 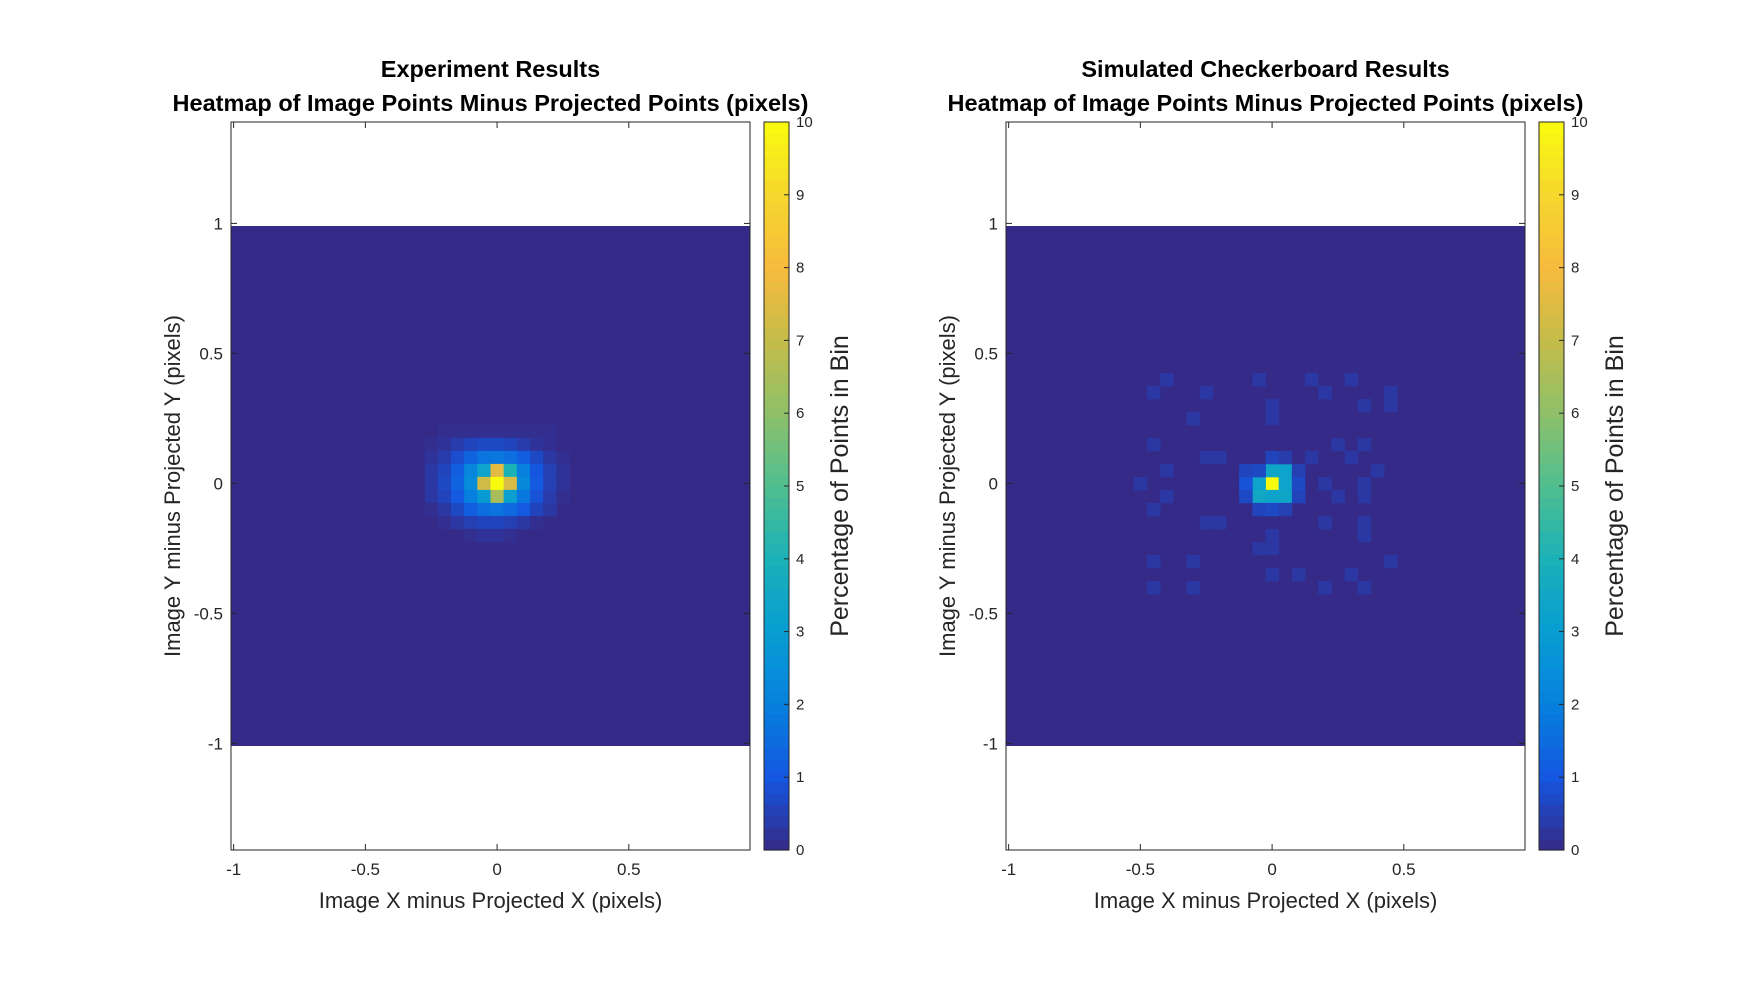 I want to click on colorbar-tick-label: 10, so click(x=804, y=122).